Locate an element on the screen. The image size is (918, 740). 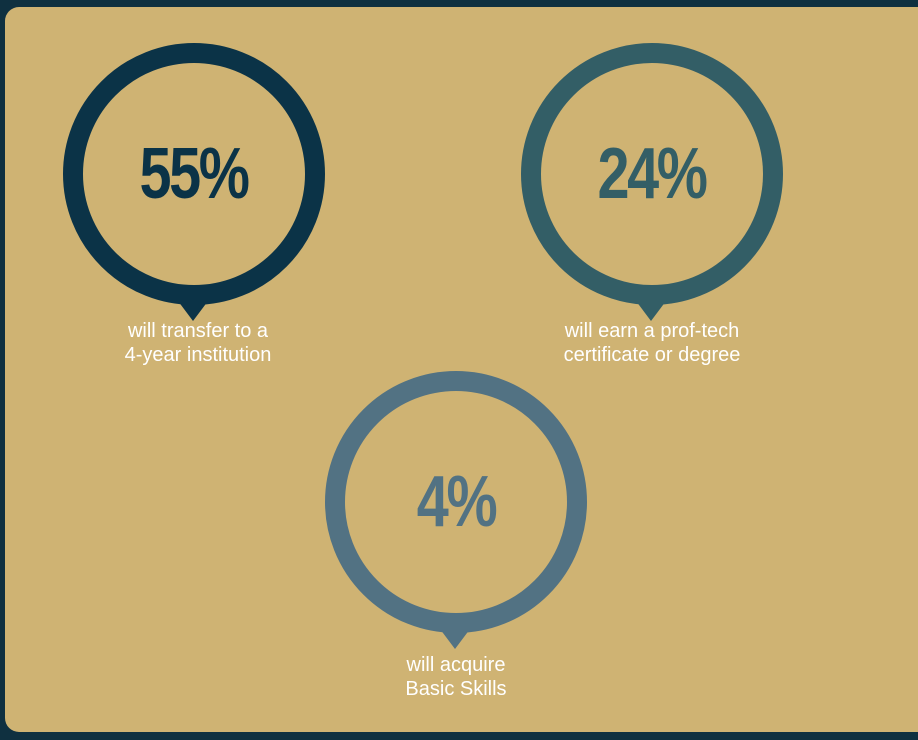
stat-prof-tech-caption-line2: certificate or degree is located at coordinates (652, 355).